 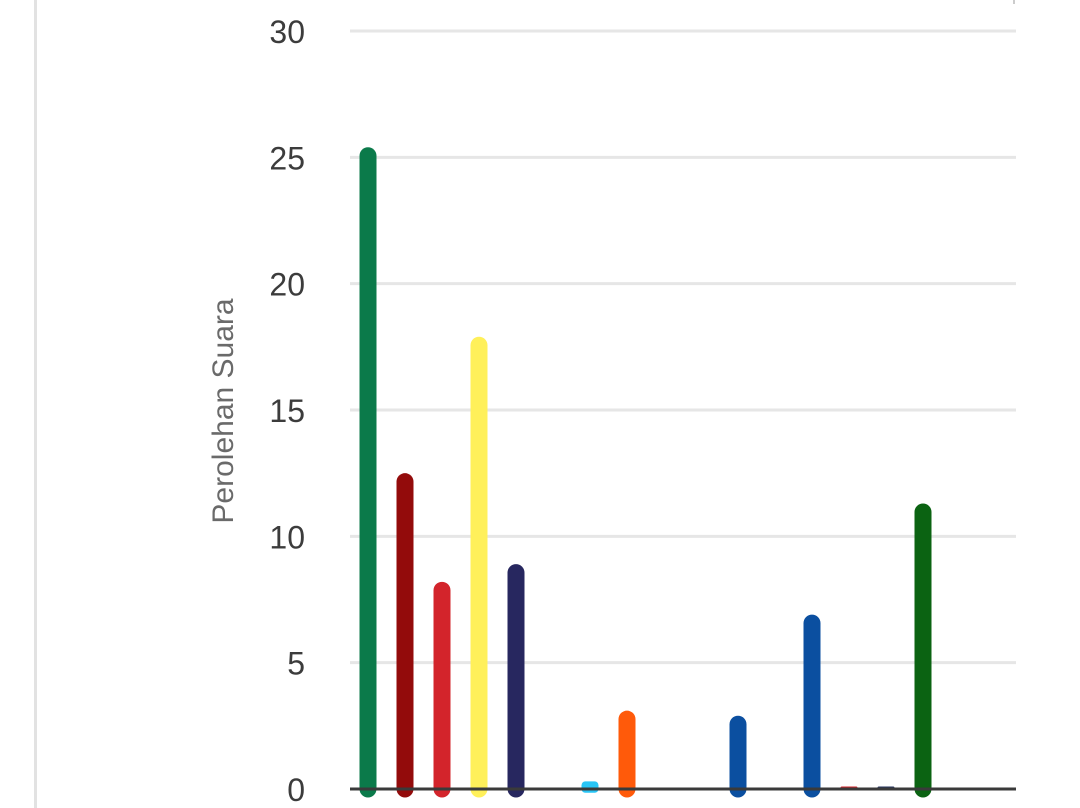 I want to click on y-axis-ticks: 0 5 10 15 20 25 30, so click(x=287, y=411).